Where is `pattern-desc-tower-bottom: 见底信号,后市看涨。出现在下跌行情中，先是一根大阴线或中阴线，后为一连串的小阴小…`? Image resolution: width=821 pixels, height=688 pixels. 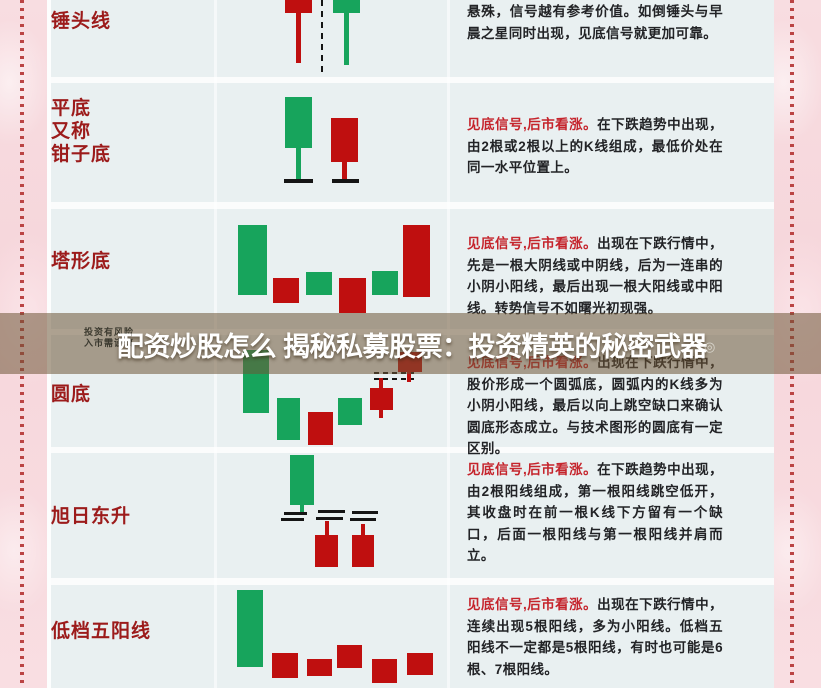
pattern-desc-tower-bottom: 见底信号,后市看涨。出现在下跌行情中，先是一根大阴线或中阴线，后为一连串的小阴小… is located at coordinates (595, 276).